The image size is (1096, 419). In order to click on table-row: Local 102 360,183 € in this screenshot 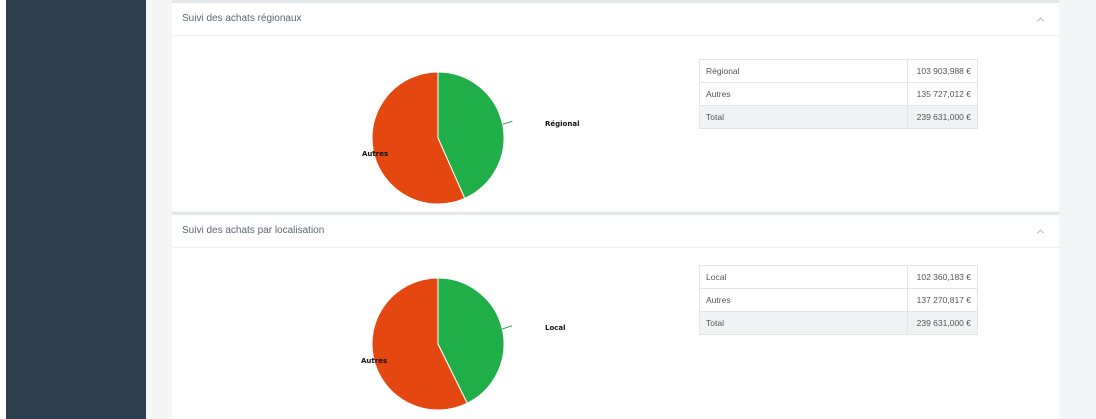, I will do `click(838, 277)`.